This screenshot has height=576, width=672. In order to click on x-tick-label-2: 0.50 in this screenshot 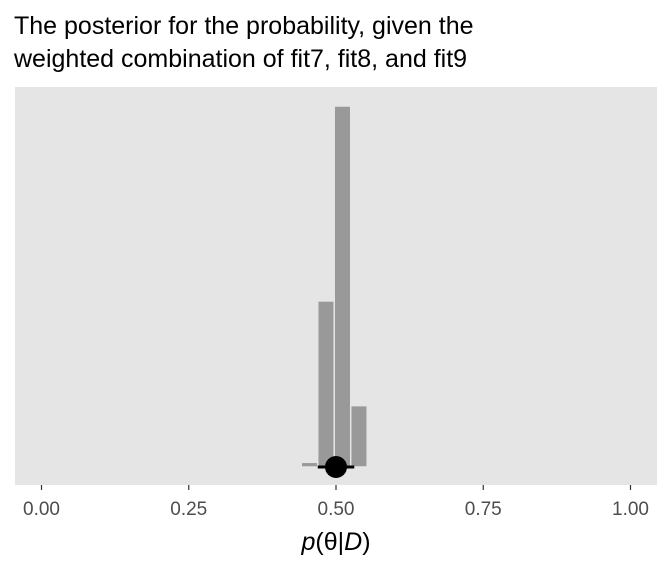, I will do `click(336, 509)`.